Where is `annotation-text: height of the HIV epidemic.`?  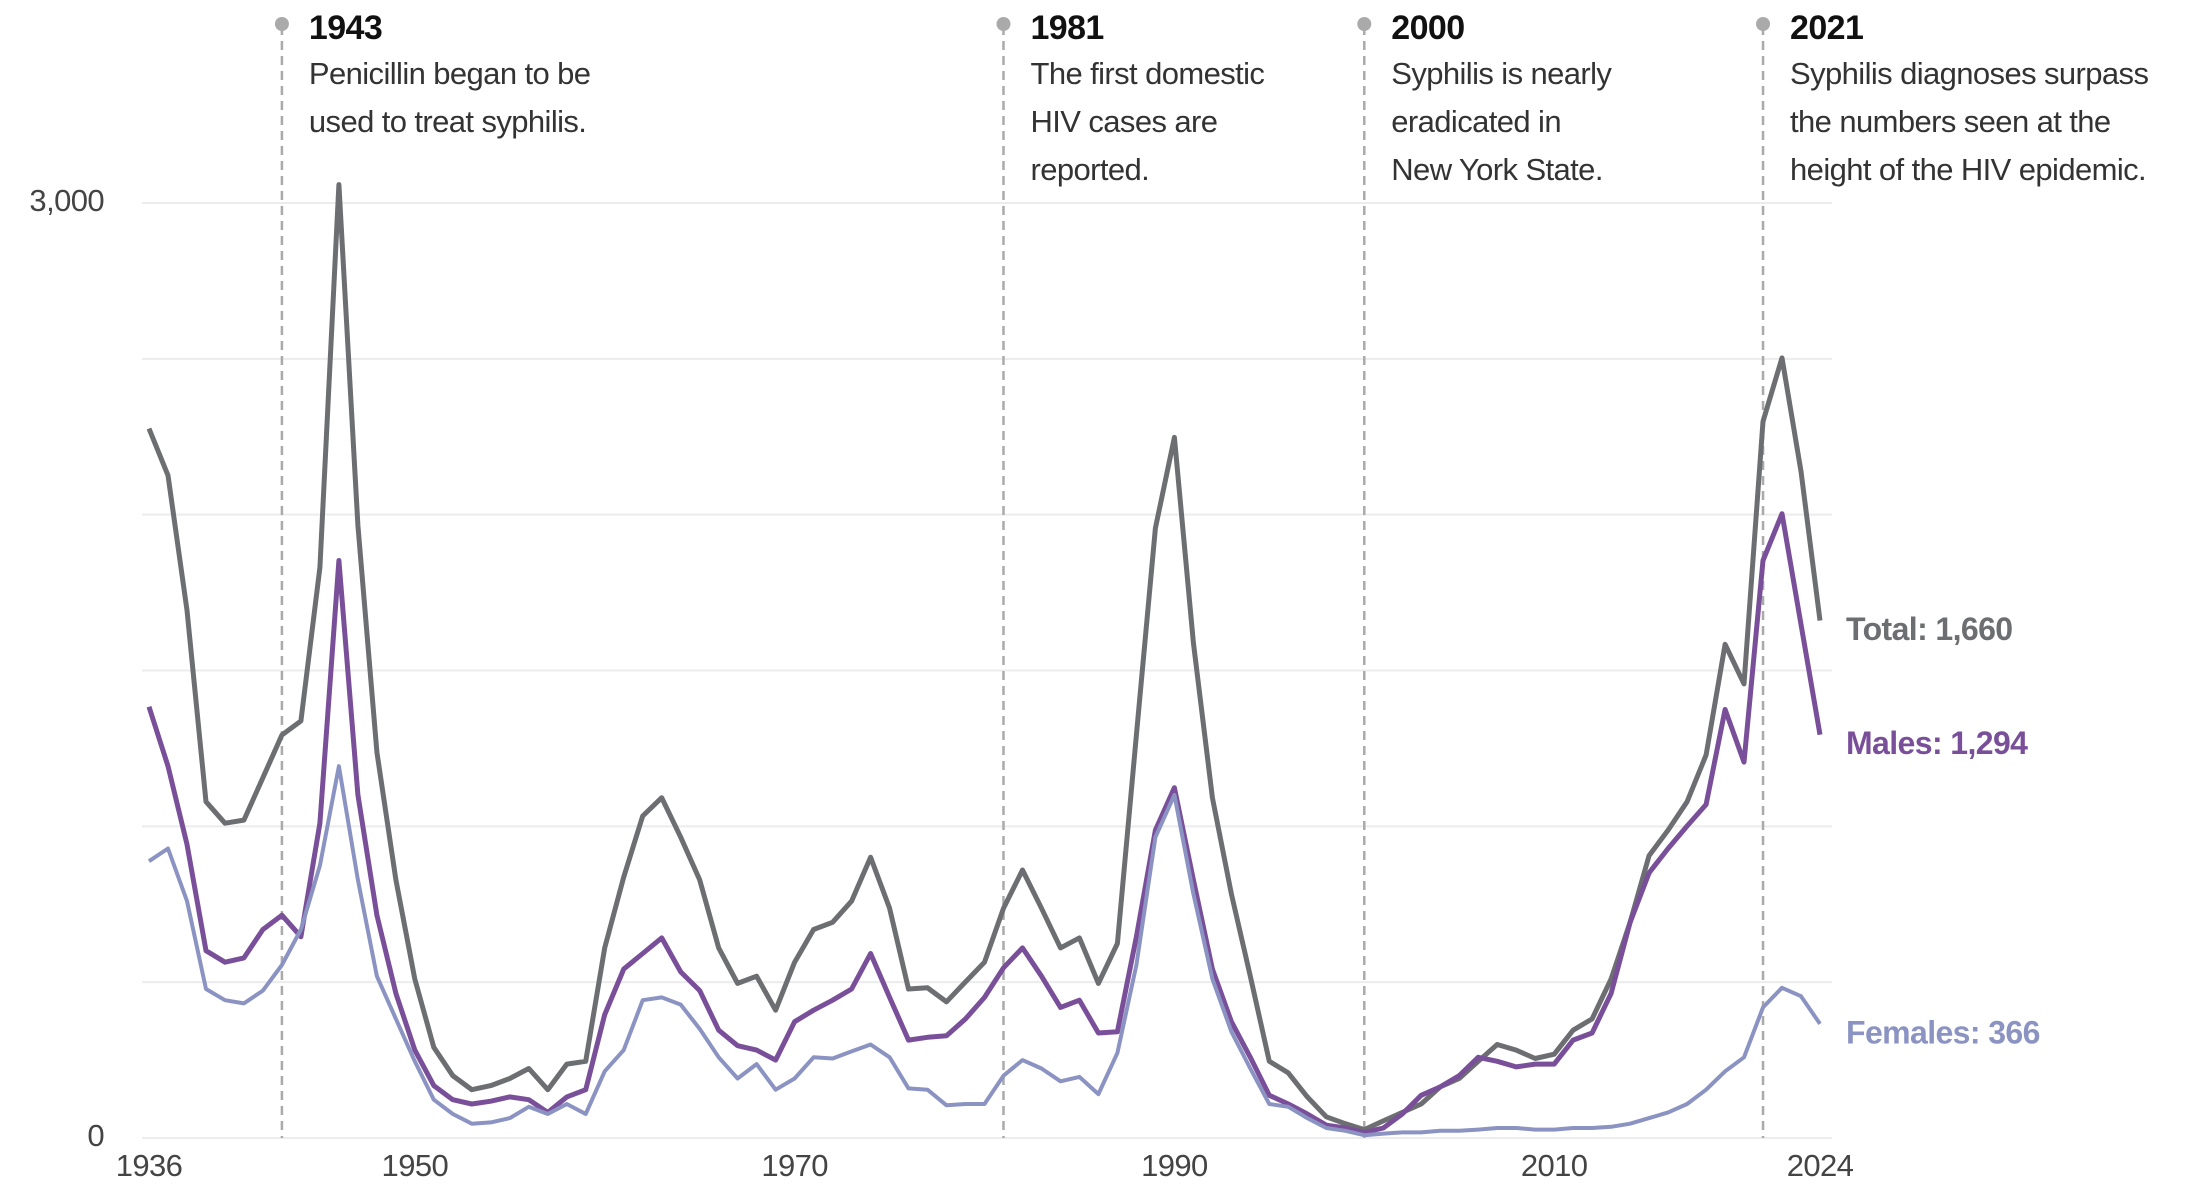 annotation-text: height of the HIV epidemic. is located at coordinates (1968, 169).